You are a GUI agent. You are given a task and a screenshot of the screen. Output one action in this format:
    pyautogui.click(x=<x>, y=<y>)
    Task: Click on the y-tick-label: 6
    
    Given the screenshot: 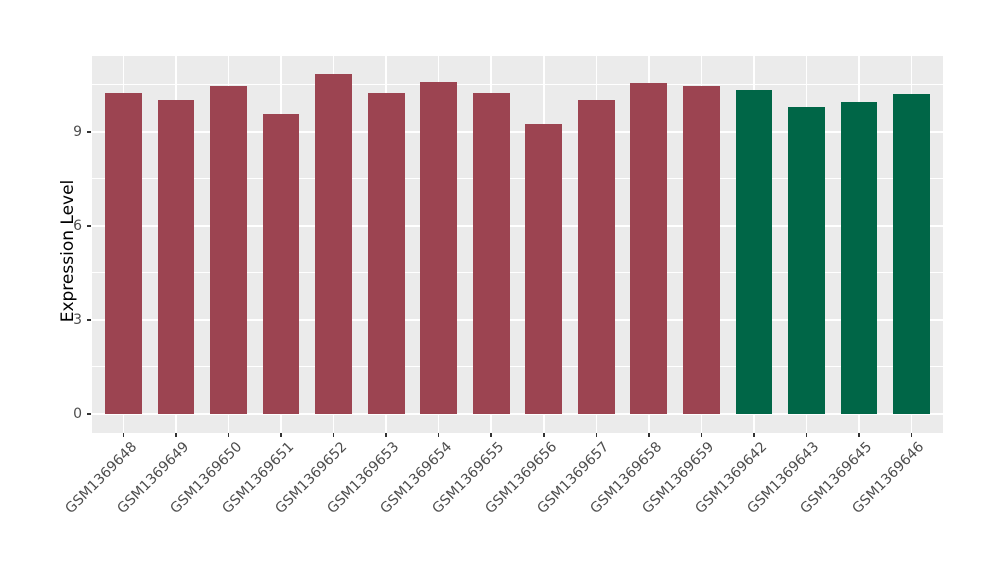 What is the action you would take?
    pyautogui.click(x=77, y=225)
    